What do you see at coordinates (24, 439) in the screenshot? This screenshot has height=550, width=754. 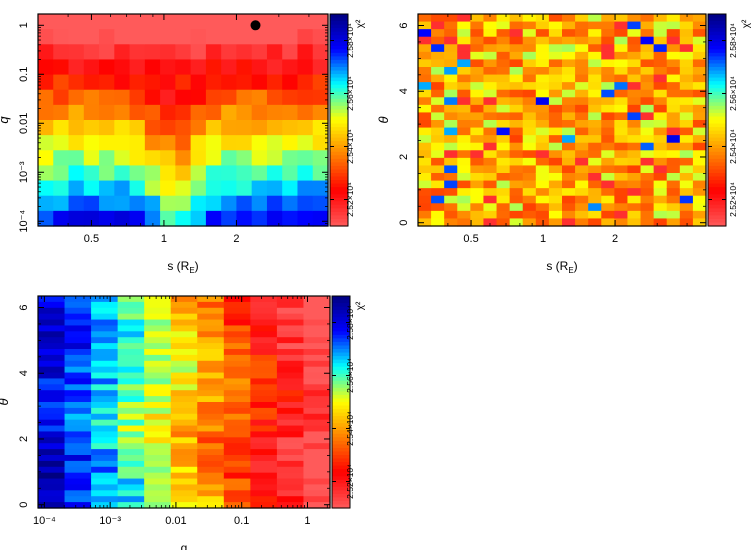 I see `y-tick-label: 2` at bounding box center [24, 439].